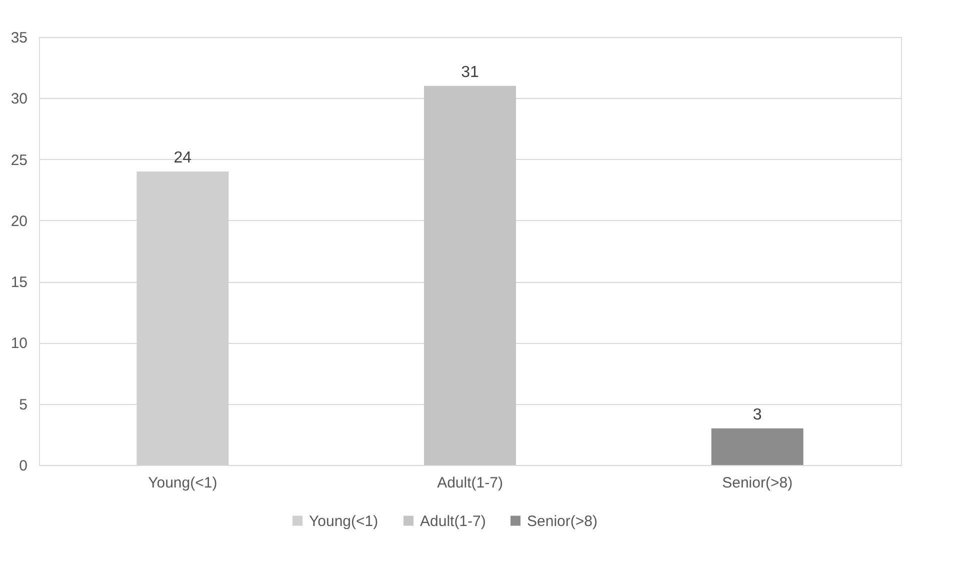 The image size is (959, 580). Describe the element at coordinates (343, 521) in the screenshot. I see `legend-label: Young(<1)` at that location.